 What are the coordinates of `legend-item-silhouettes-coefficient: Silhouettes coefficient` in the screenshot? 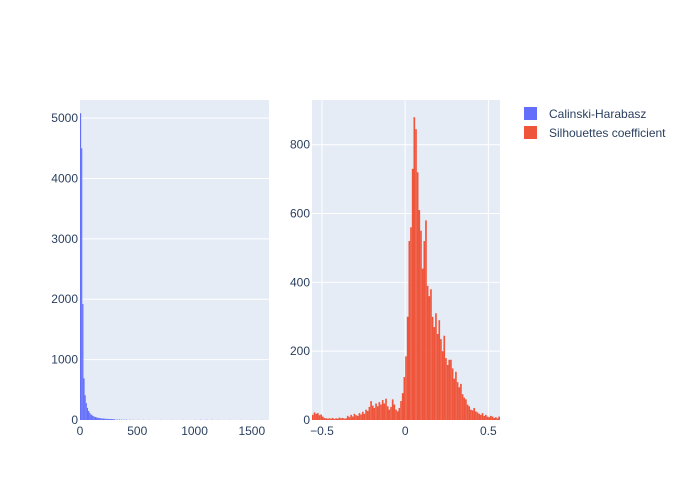 It's located at (595, 133).